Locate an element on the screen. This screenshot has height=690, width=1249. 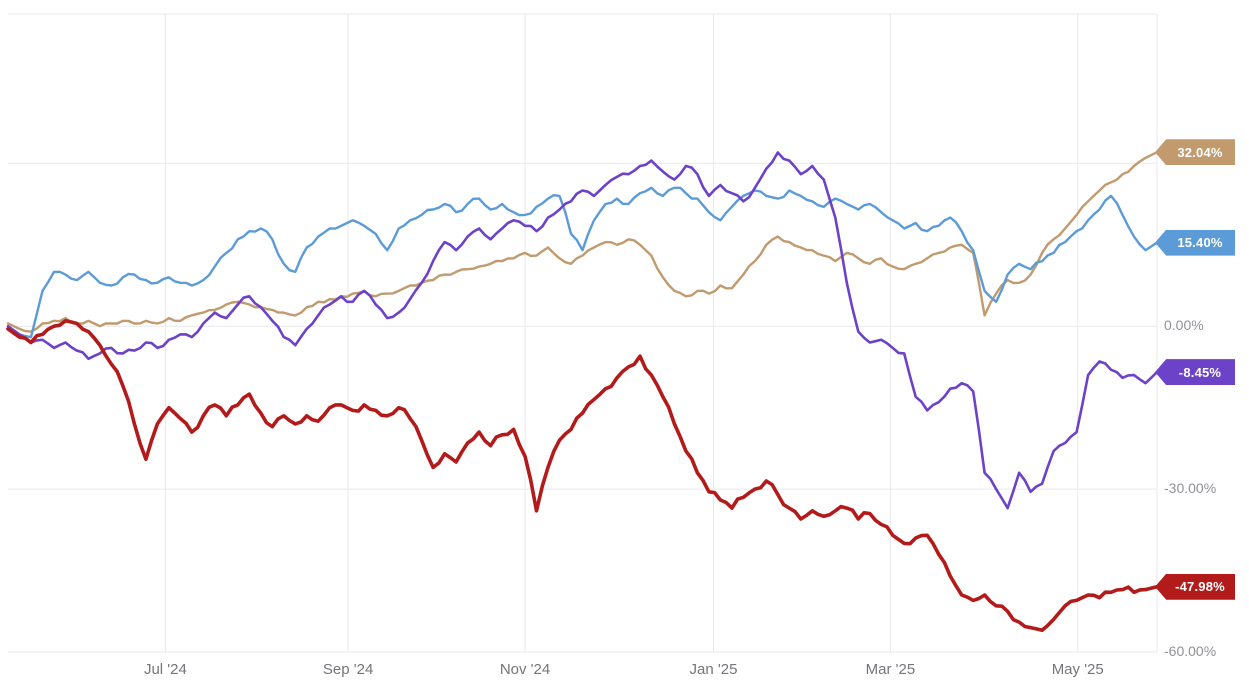
x-axis-label: Jul '24 is located at coordinates (165, 669).